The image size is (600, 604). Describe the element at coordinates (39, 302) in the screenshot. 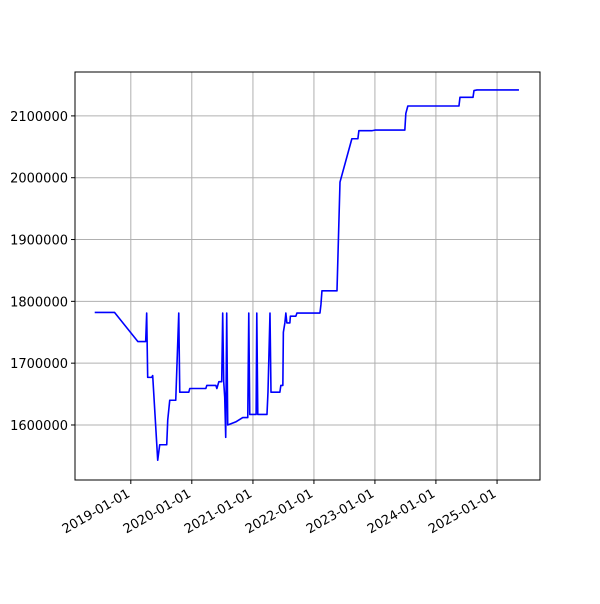

I see `y-tick-label: 1800000` at that location.